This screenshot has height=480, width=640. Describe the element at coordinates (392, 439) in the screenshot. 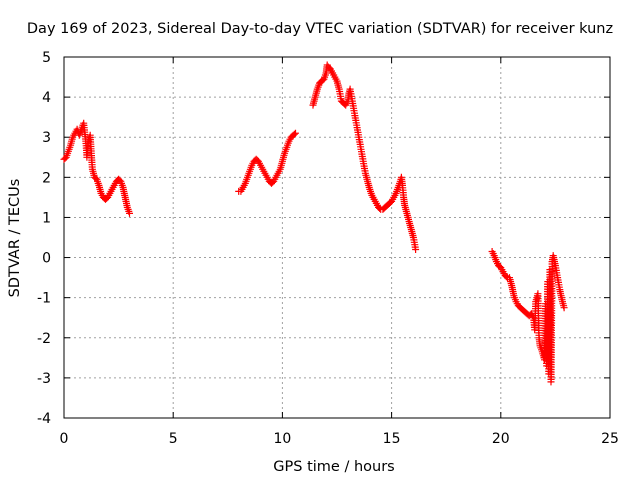

I see `x-tick-label: 15` at that location.